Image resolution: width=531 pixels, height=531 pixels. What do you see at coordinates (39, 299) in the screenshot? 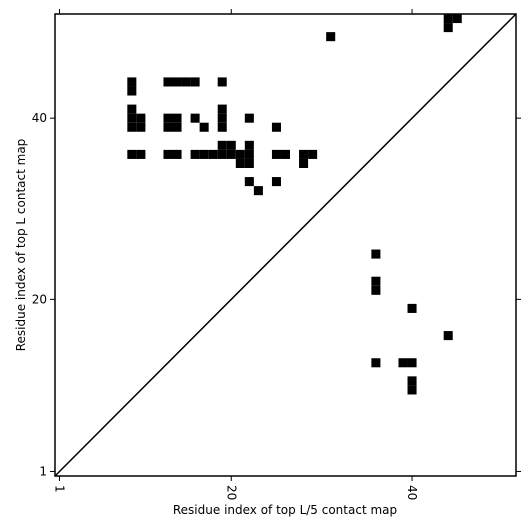
I see `y-tick-label: 20` at bounding box center [39, 299].